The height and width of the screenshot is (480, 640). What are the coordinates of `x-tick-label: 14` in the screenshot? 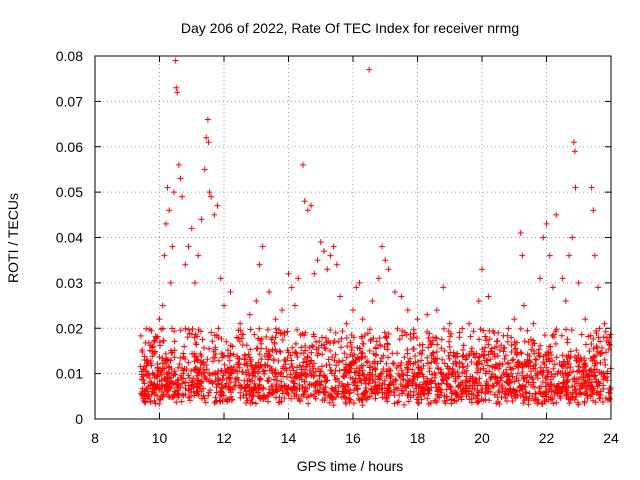 It's located at (289, 438).